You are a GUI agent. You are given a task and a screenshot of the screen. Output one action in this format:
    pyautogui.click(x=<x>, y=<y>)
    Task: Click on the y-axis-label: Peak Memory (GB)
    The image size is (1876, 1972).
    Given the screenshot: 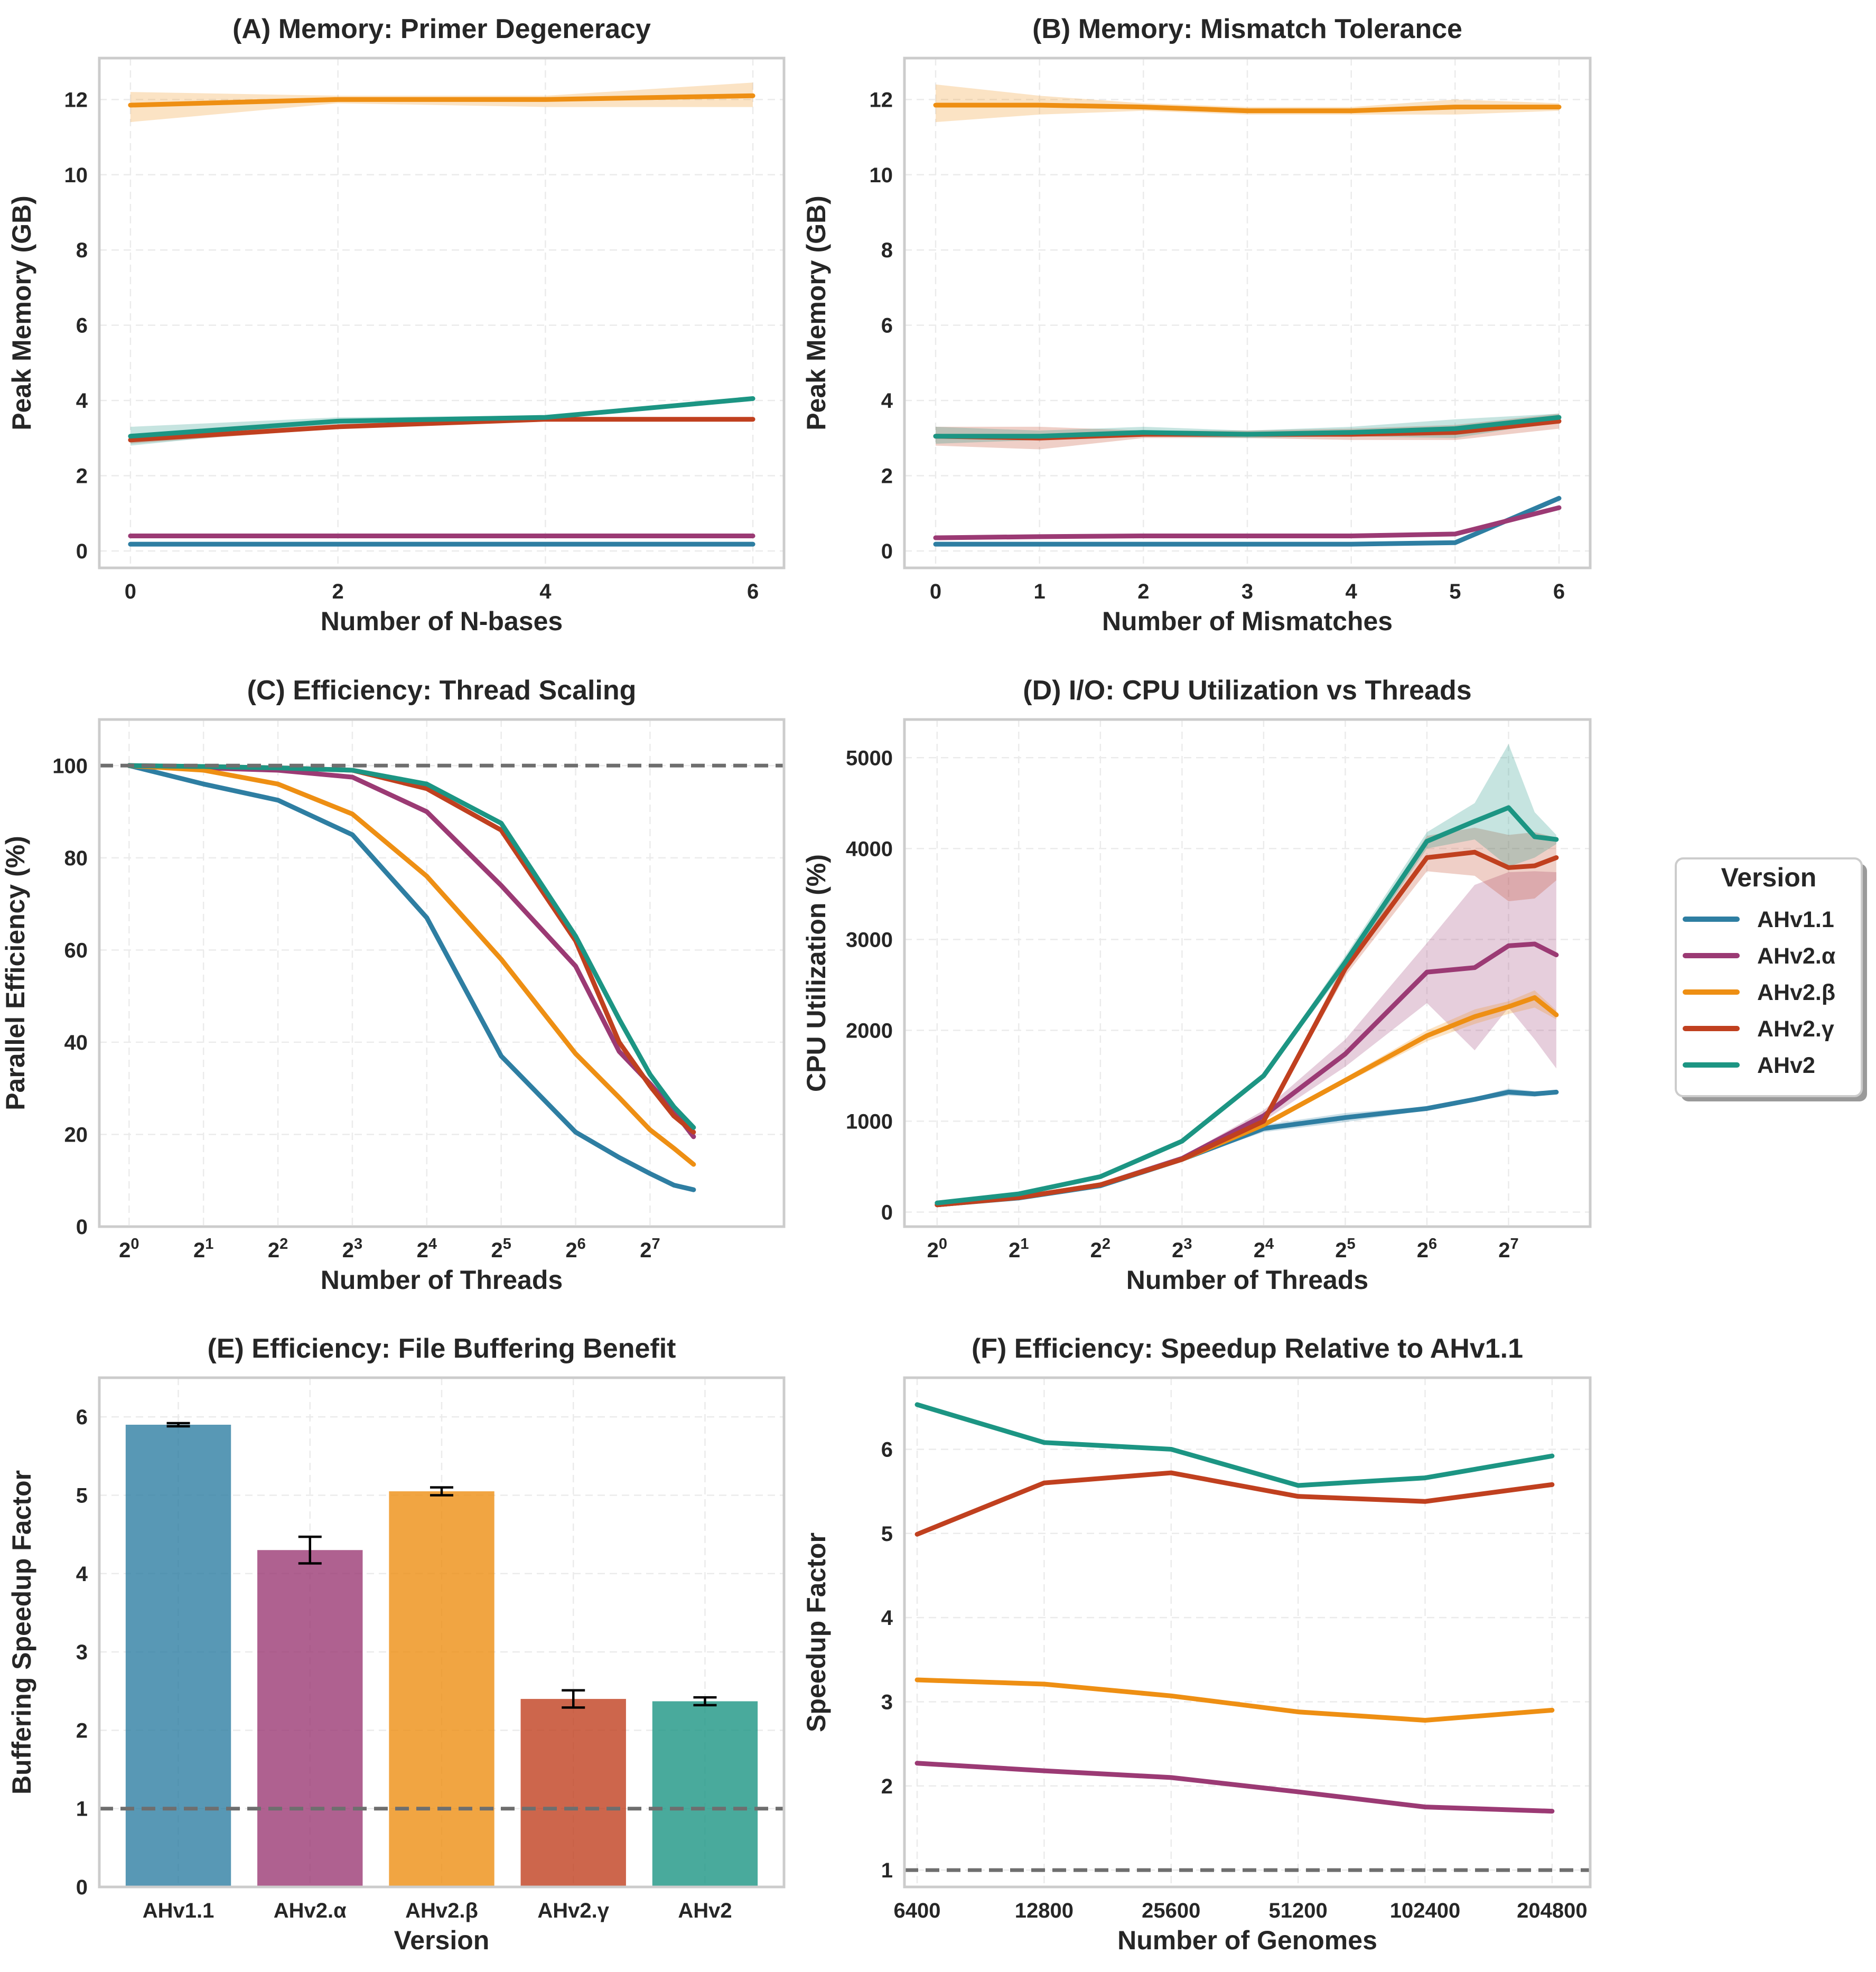 What is the action you would take?
    pyautogui.click(x=21, y=313)
    